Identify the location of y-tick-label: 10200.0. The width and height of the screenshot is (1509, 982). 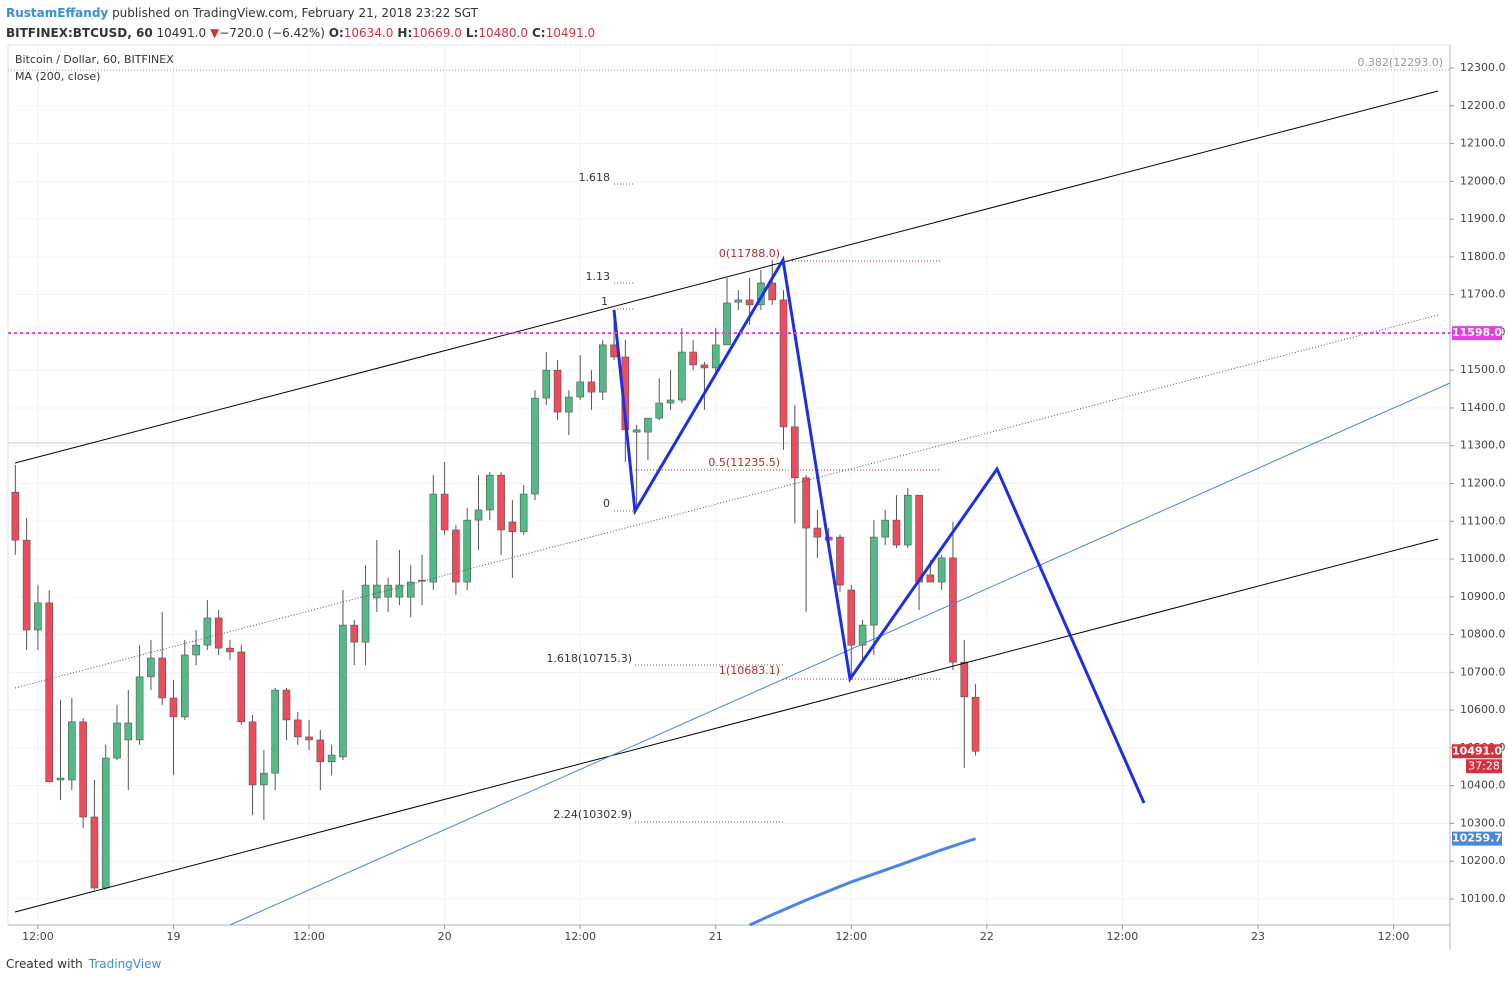
(1483, 860).